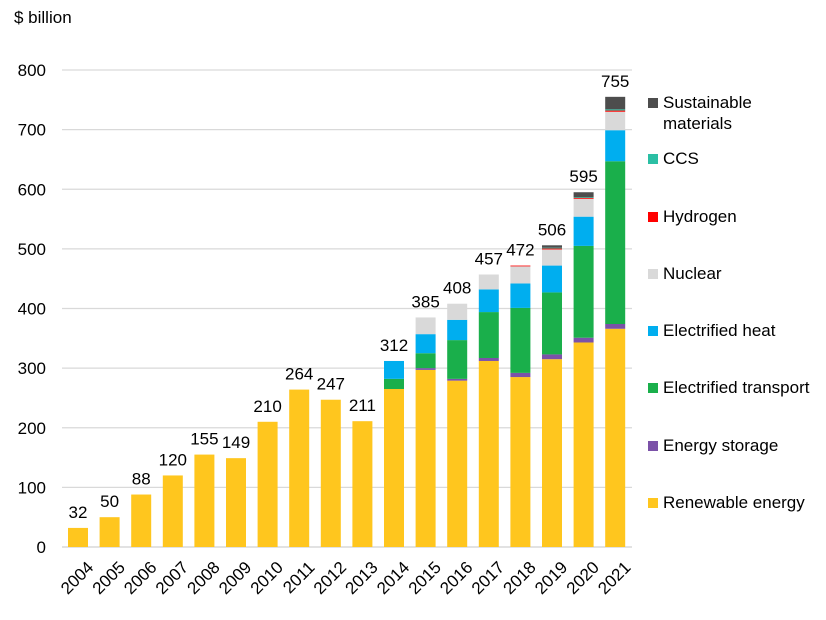  I want to click on x-tick-label: 2010, so click(267, 578).